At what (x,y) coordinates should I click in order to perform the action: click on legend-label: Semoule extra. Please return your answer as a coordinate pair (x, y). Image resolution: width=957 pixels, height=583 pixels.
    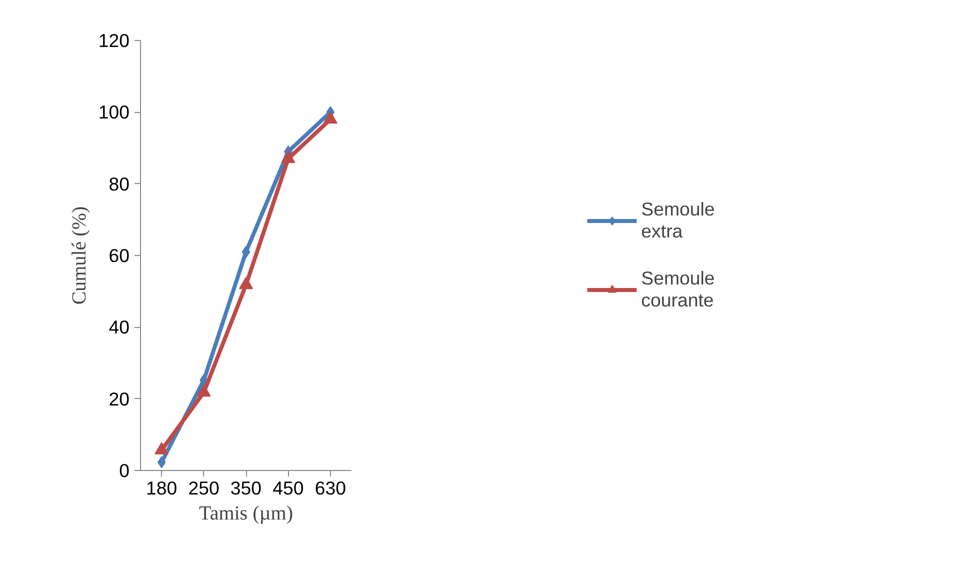
    Looking at the image, I should click on (678, 220).